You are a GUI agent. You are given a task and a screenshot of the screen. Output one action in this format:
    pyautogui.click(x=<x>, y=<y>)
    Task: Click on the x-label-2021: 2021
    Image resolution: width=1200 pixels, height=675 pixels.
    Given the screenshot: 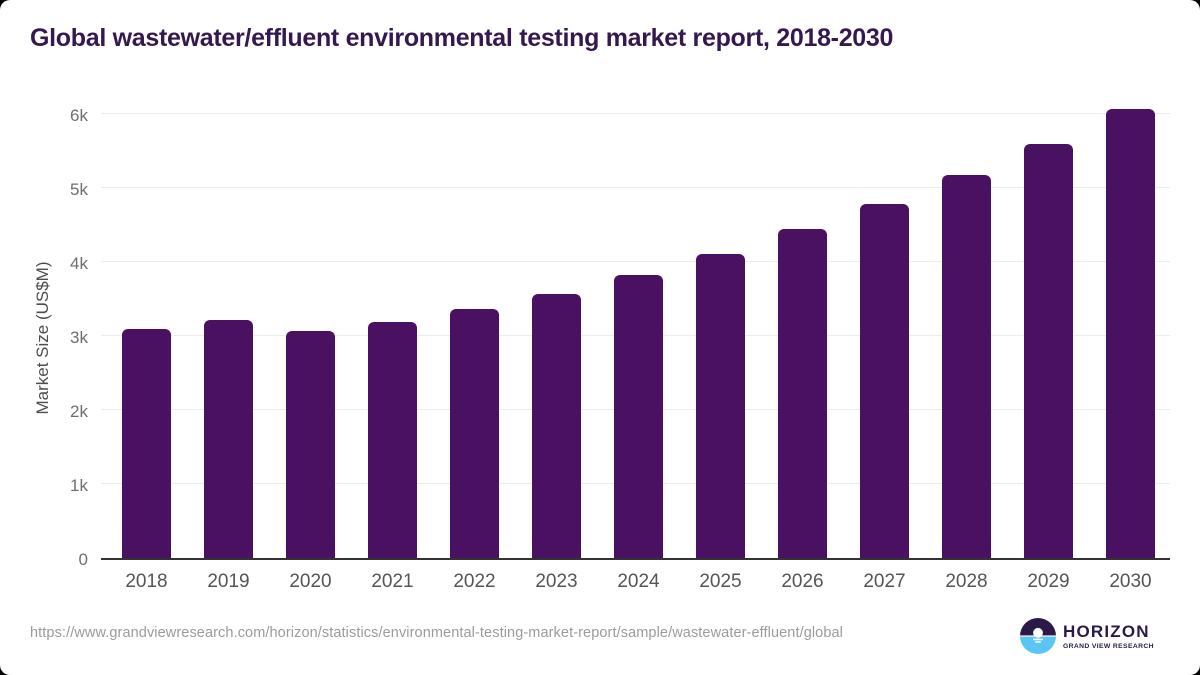 What is the action you would take?
    pyautogui.click(x=392, y=581)
    